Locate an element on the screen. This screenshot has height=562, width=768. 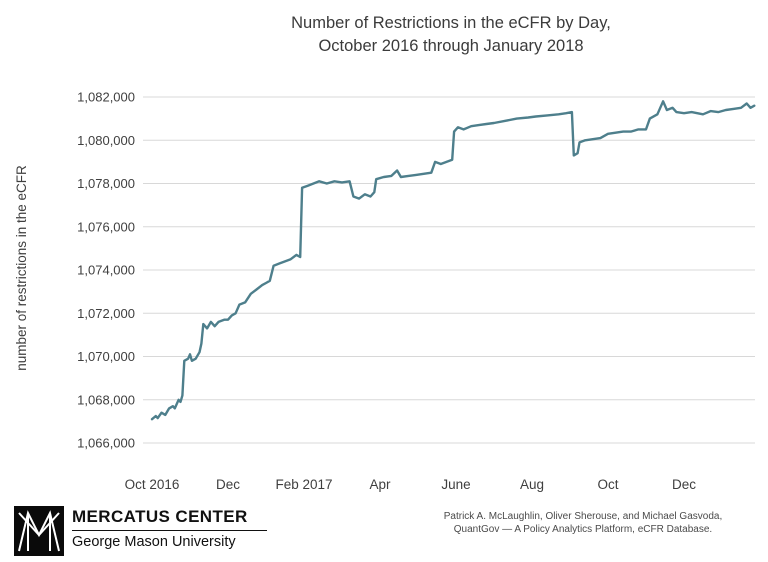
y-tick-label: 1,074,000 is located at coordinates (106, 270).